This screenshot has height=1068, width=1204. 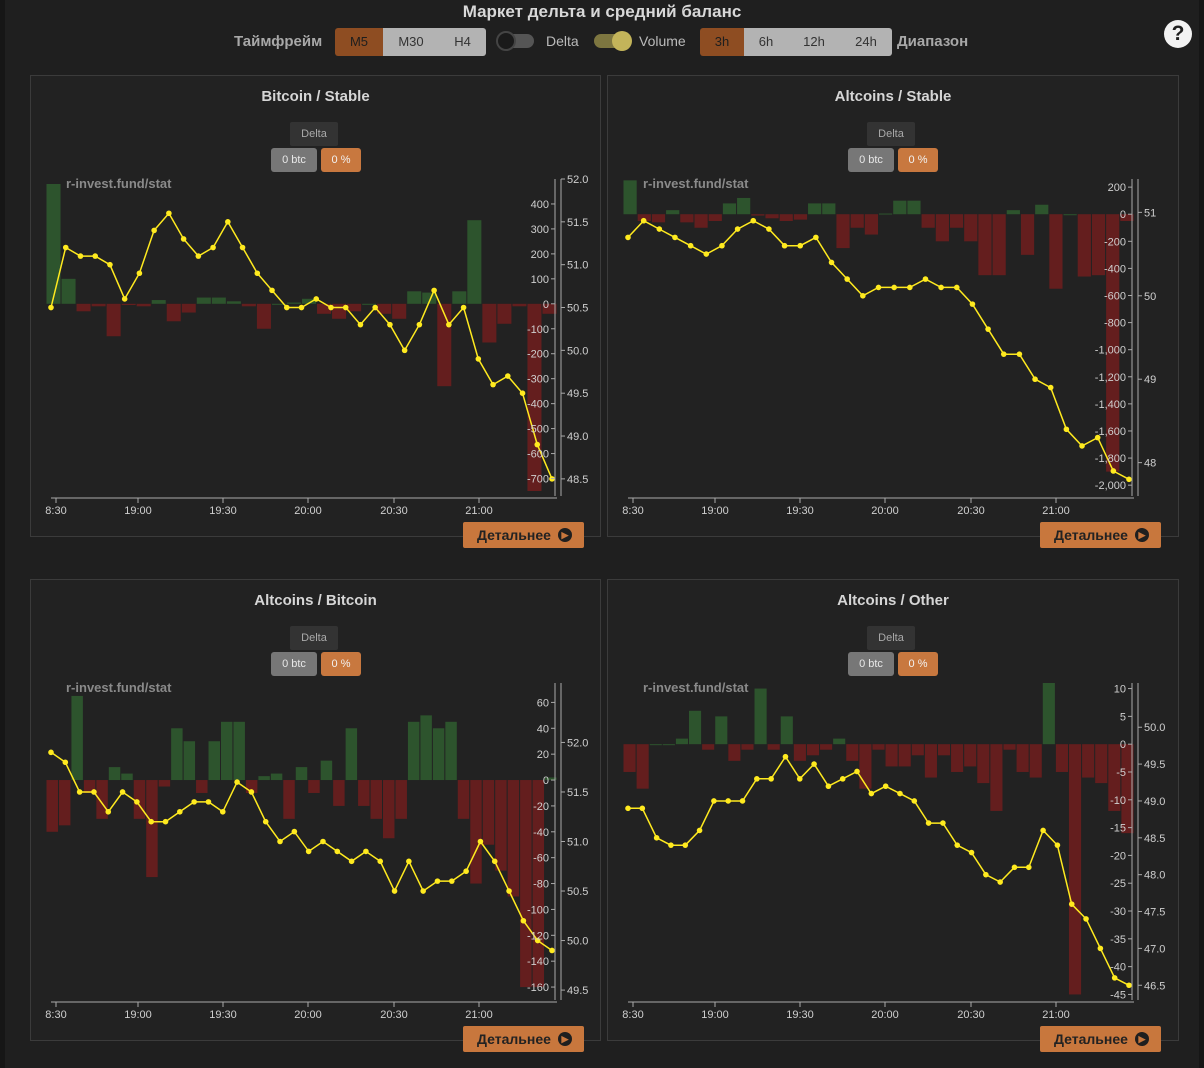 I want to click on help-icon: ?, so click(x=1178, y=34).